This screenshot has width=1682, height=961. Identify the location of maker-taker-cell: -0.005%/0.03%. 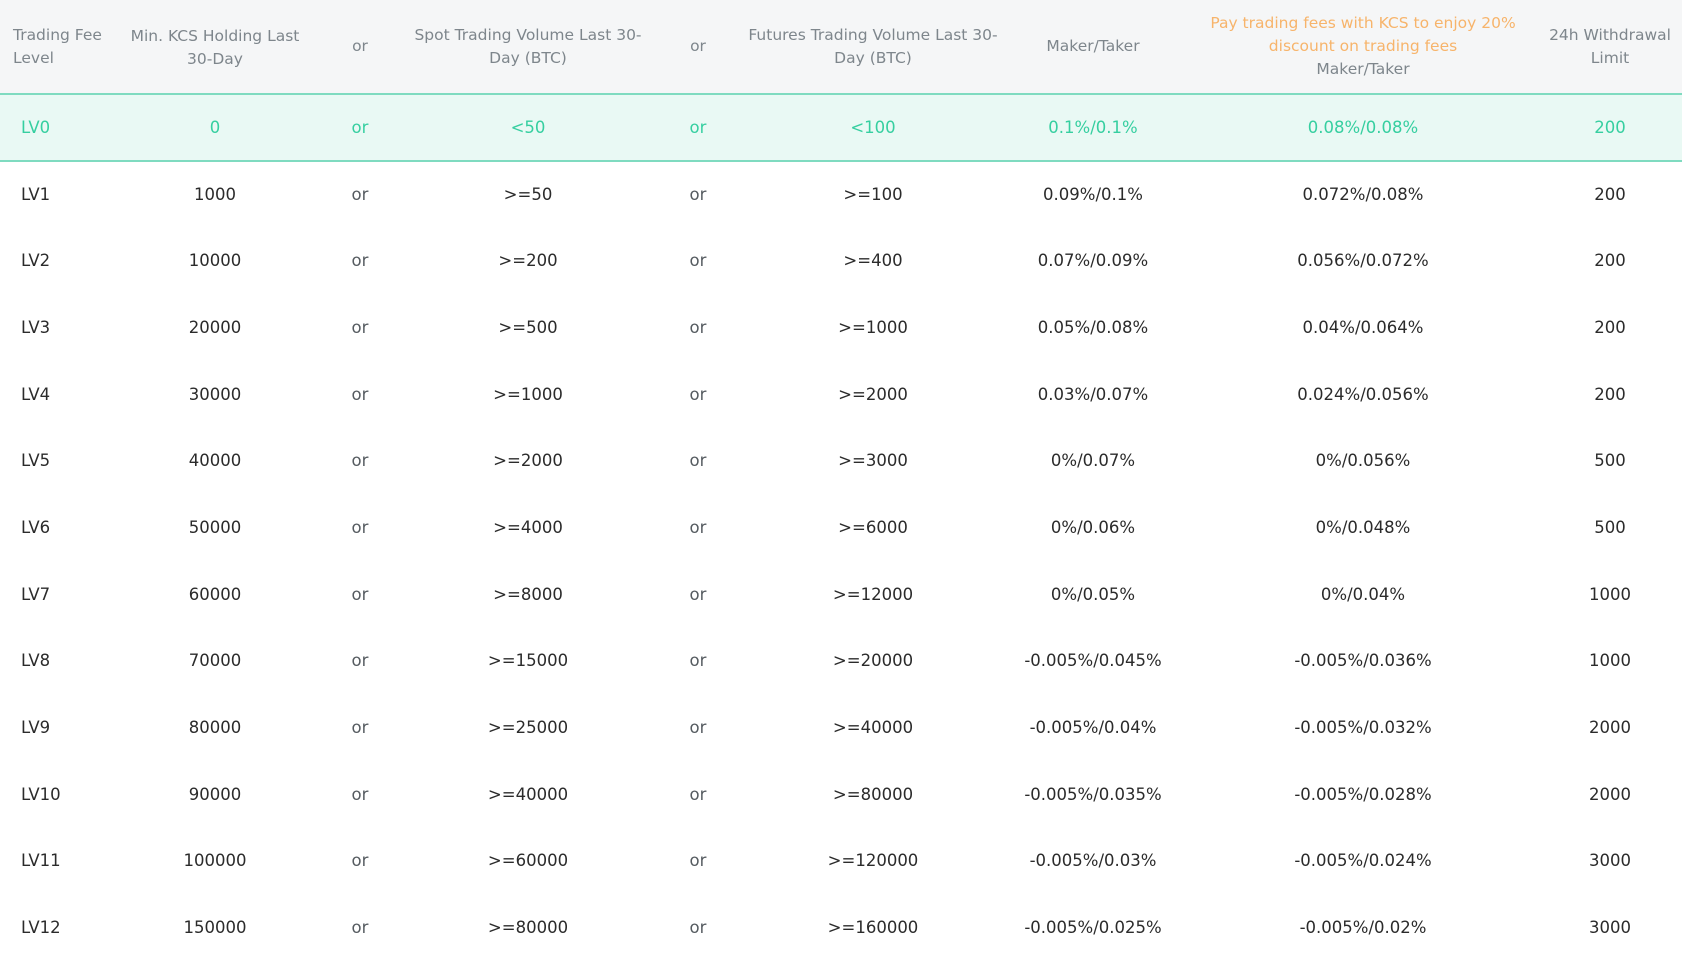
(1093, 861).